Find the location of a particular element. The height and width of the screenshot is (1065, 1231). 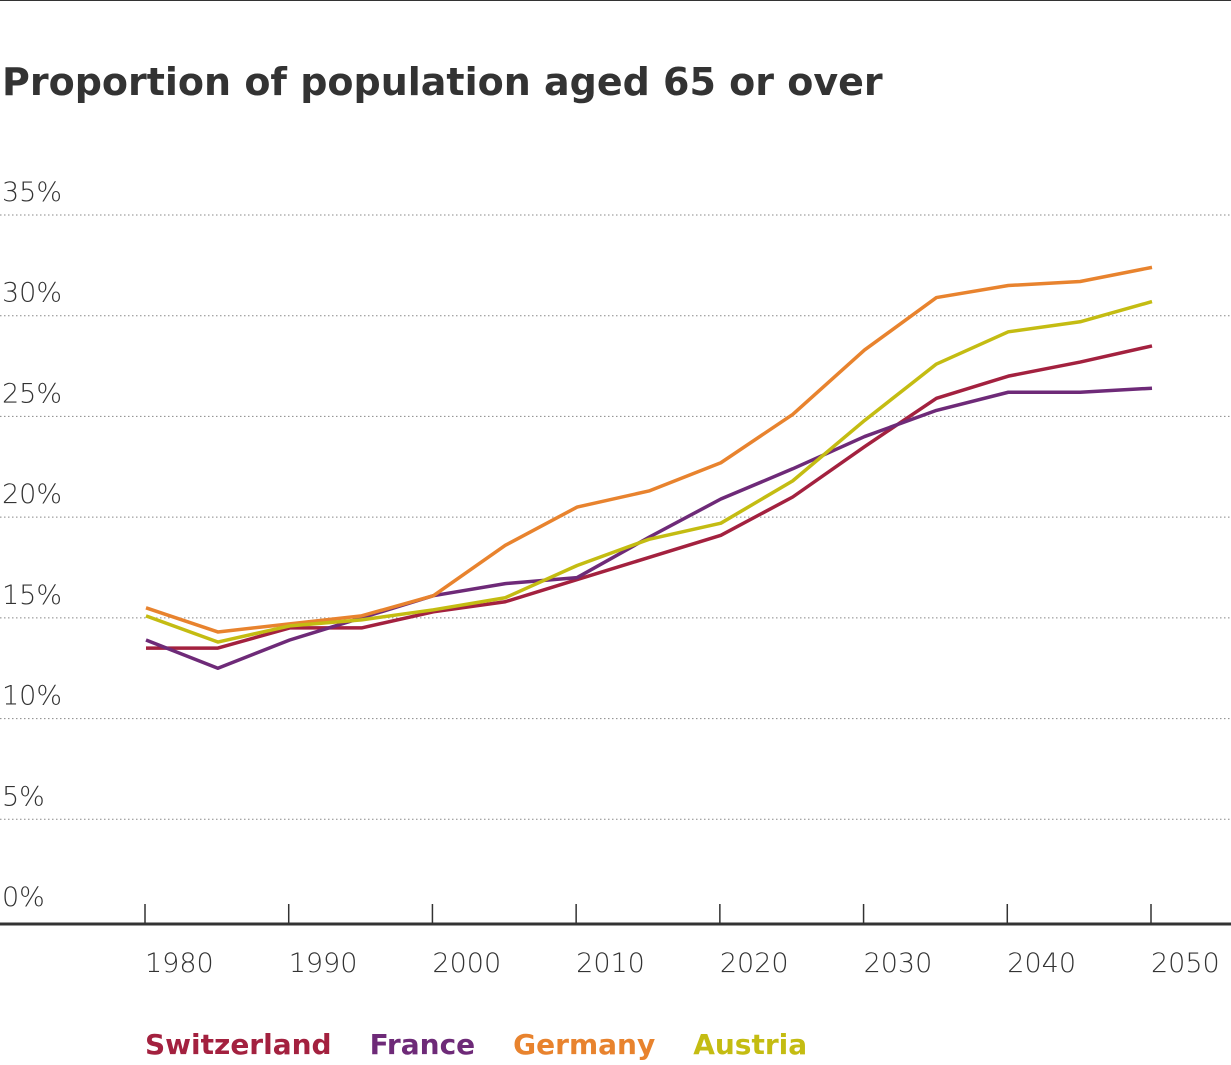

y-tick-label: 15% is located at coordinates (32, 595).